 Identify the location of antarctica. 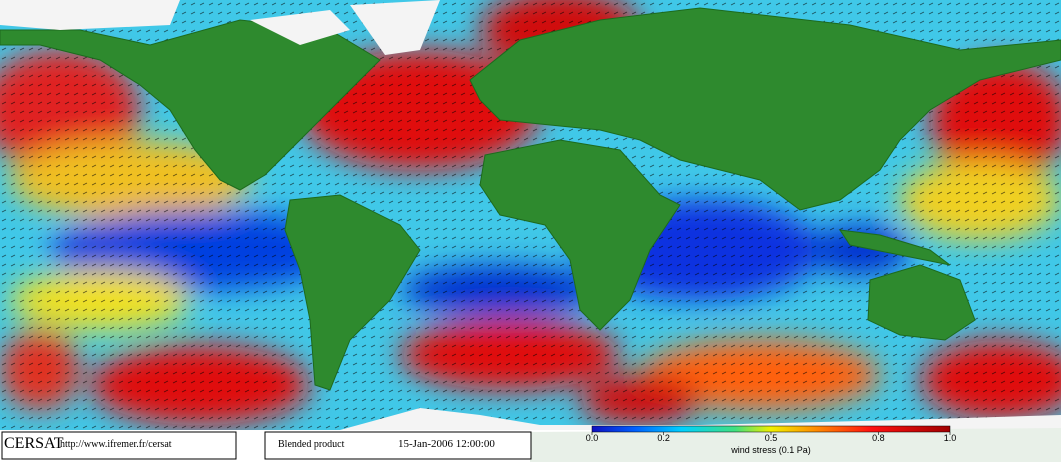
(795, 445).